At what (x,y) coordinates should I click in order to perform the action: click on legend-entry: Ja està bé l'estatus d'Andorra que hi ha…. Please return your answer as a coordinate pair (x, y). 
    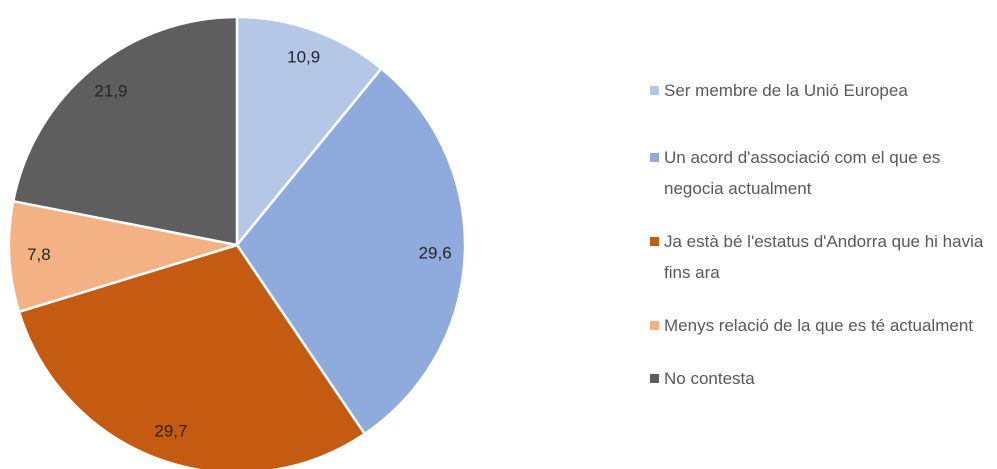
    Looking at the image, I should click on (820, 257).